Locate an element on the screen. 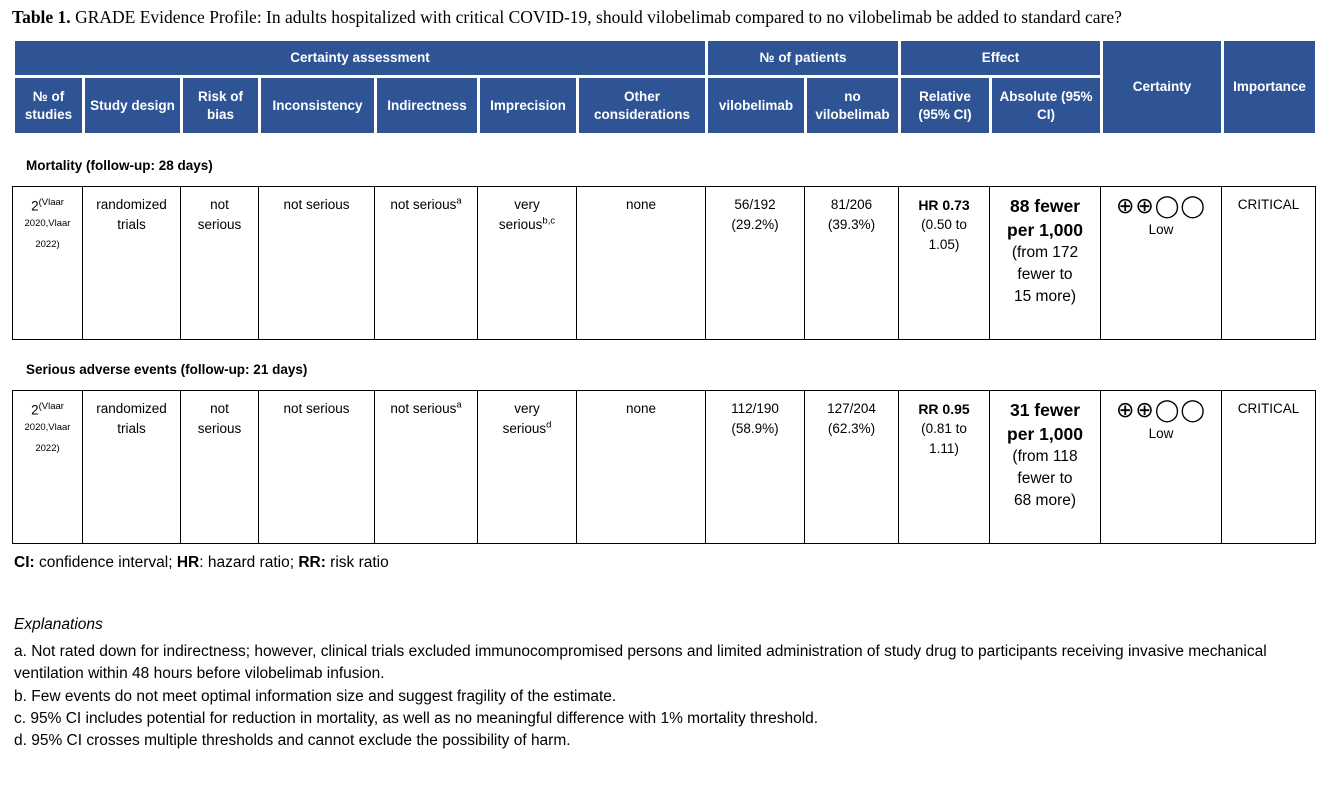 The height and width of the screenshot is (787, 1338). imprecision-value: very serious is located at coordinates (520, 214).